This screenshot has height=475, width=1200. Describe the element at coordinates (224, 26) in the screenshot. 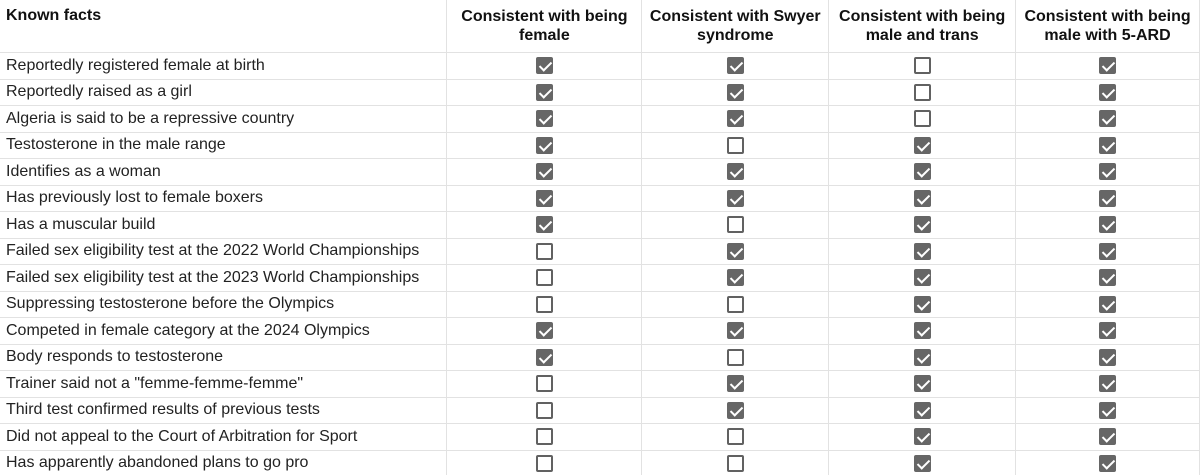

I see `column-header-known-facts: Known facts` at that location.